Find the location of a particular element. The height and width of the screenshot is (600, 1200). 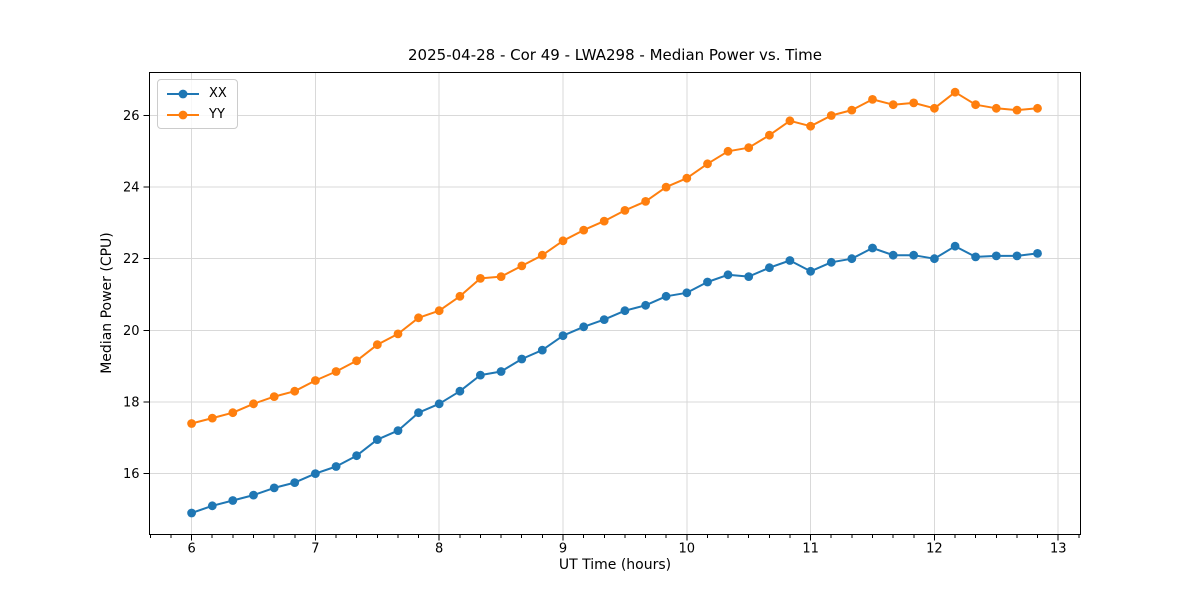

legend-label-xx: XX is located at coordinates (218, 93).